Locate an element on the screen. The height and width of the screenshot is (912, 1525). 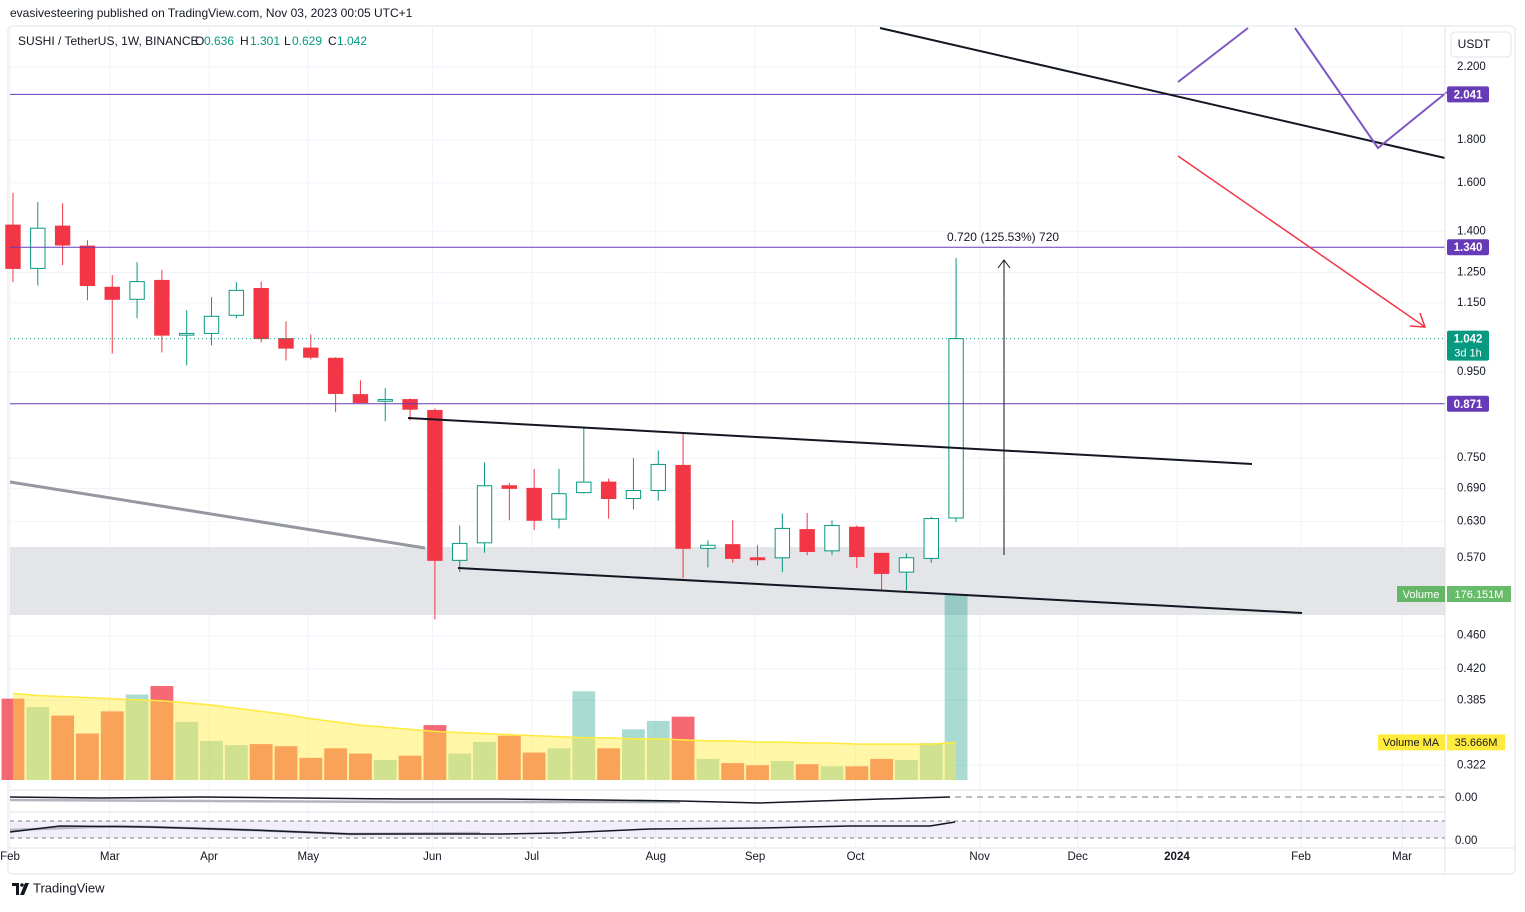
currency-button is located at coordinates (1481, 44).